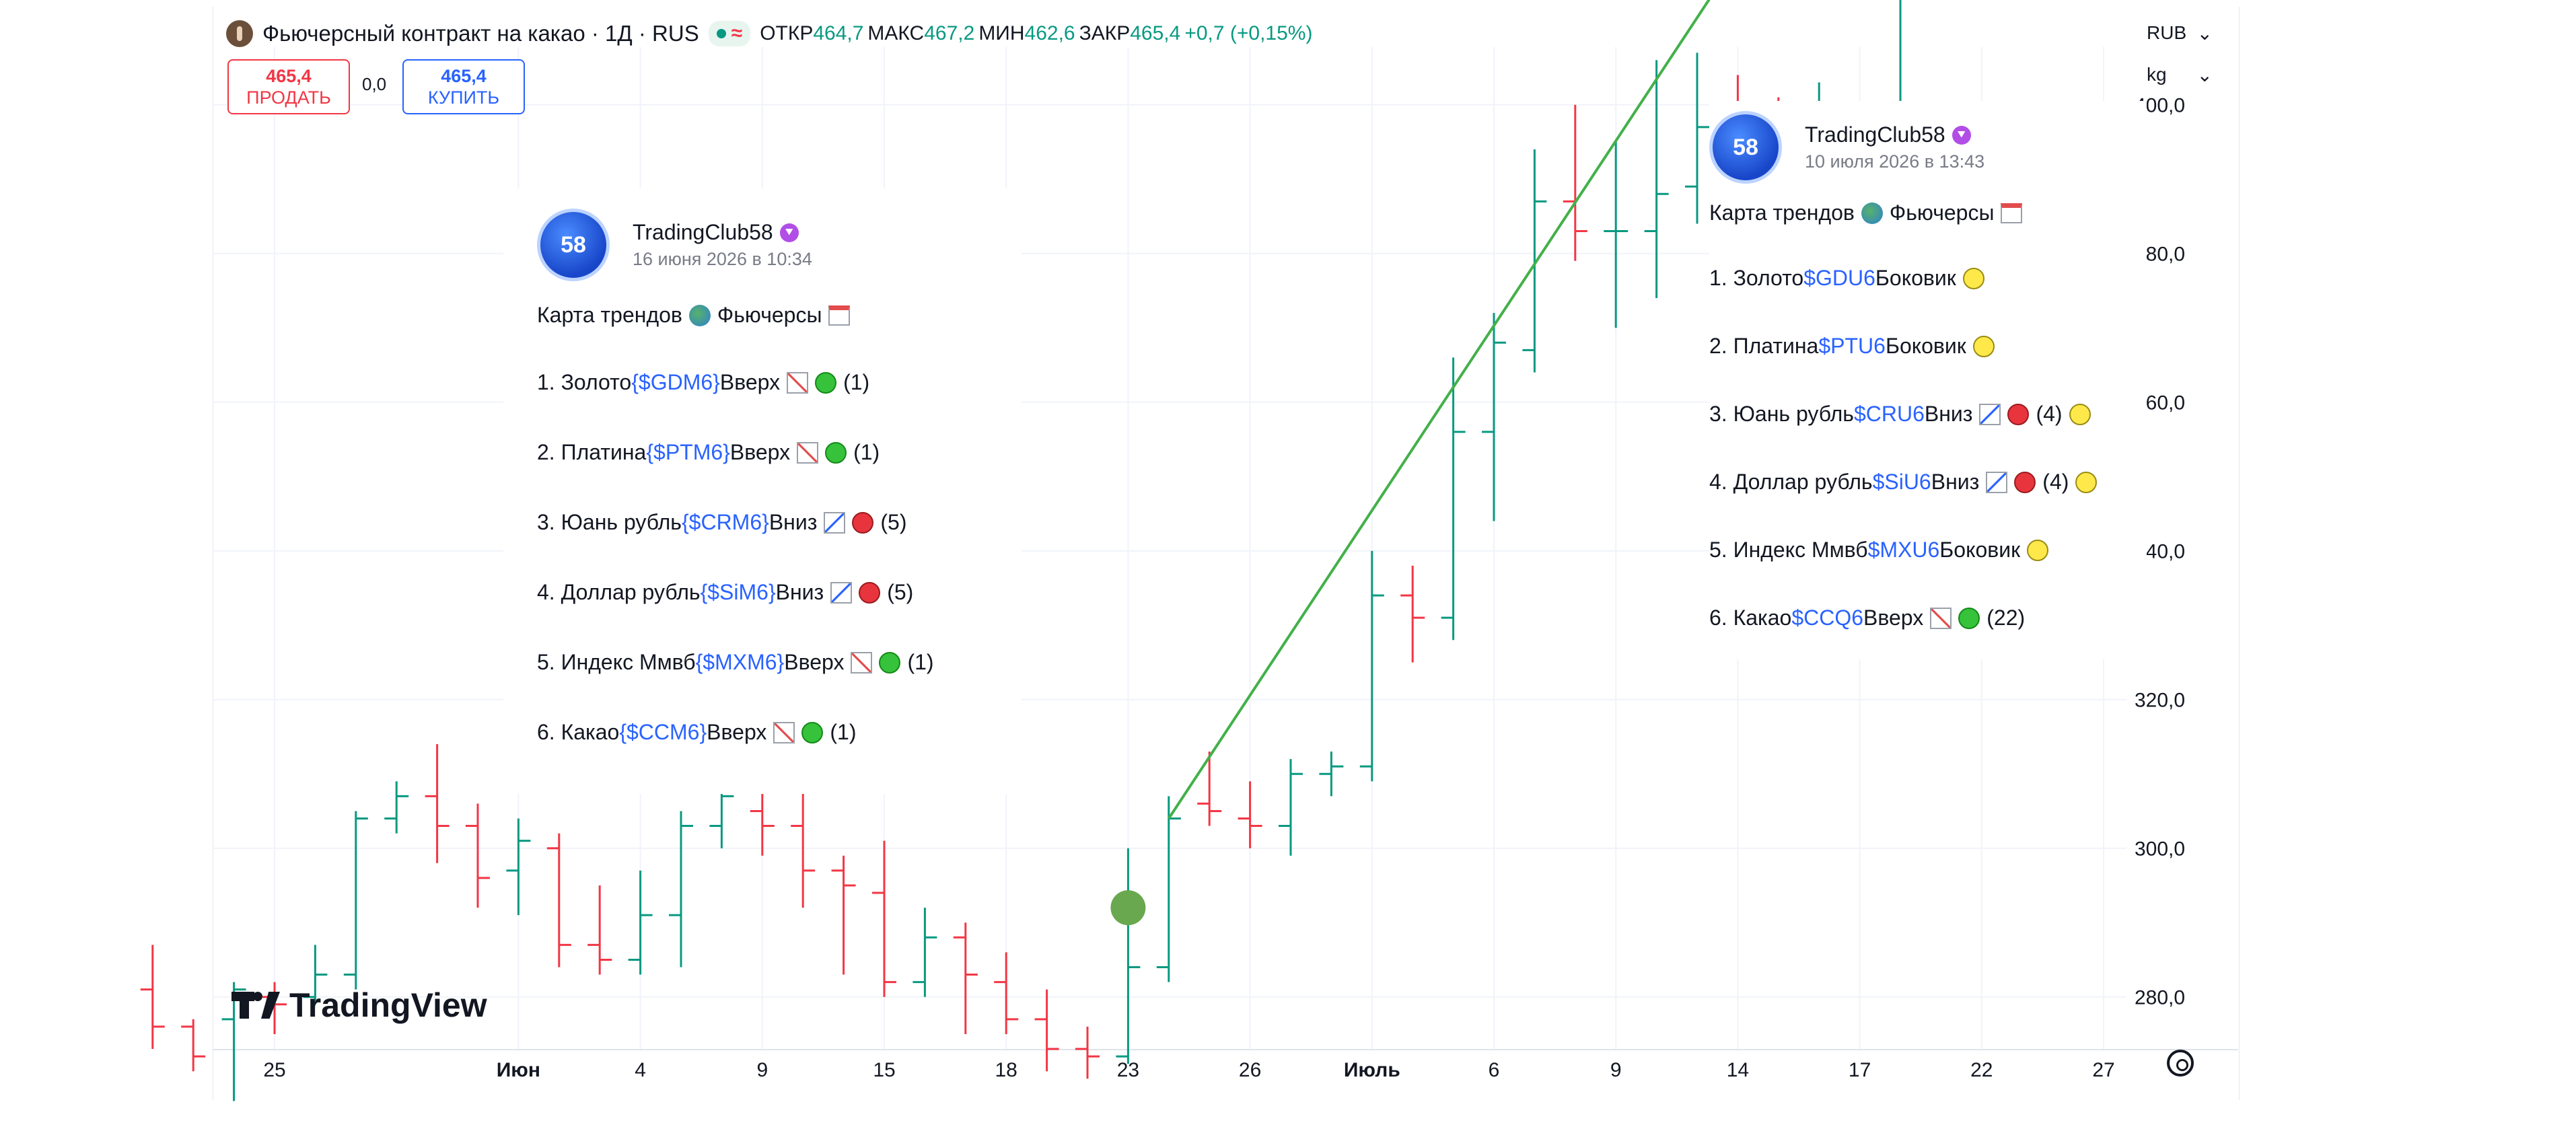 The image size is (2576, 1129). I want to click on unit-select: kg ⌄, so click(2180, 74).